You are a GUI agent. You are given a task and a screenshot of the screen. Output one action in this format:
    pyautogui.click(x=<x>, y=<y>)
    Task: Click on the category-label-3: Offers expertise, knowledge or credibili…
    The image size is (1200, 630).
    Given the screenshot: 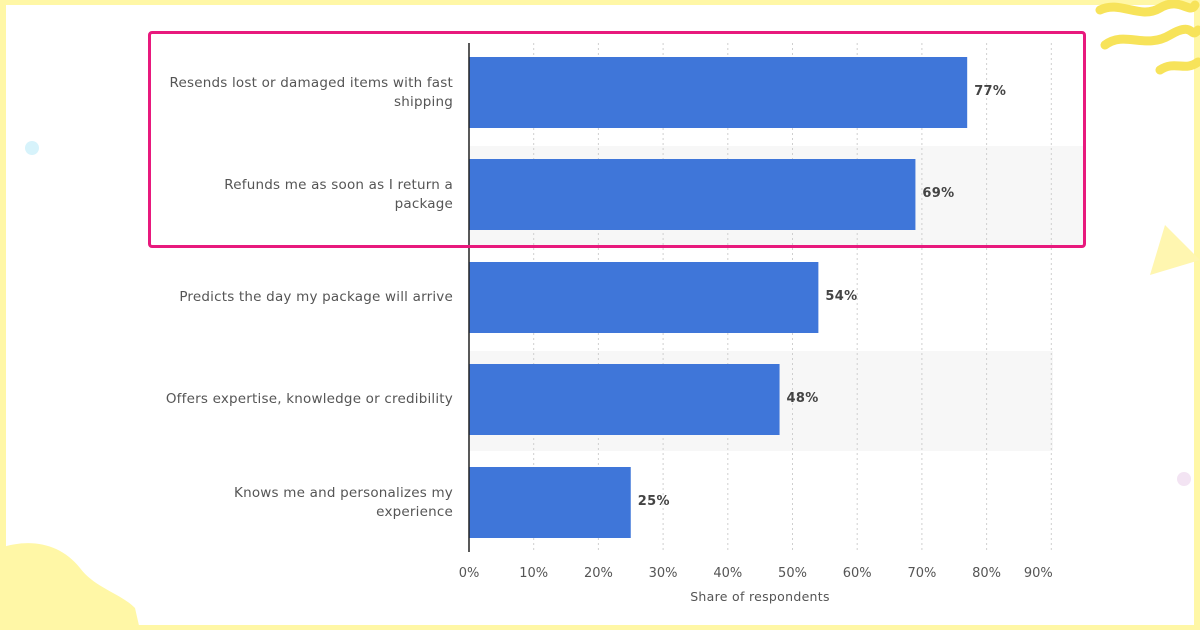 What is the action you would take?
    pyautogui.click(x=303, y=399)
    